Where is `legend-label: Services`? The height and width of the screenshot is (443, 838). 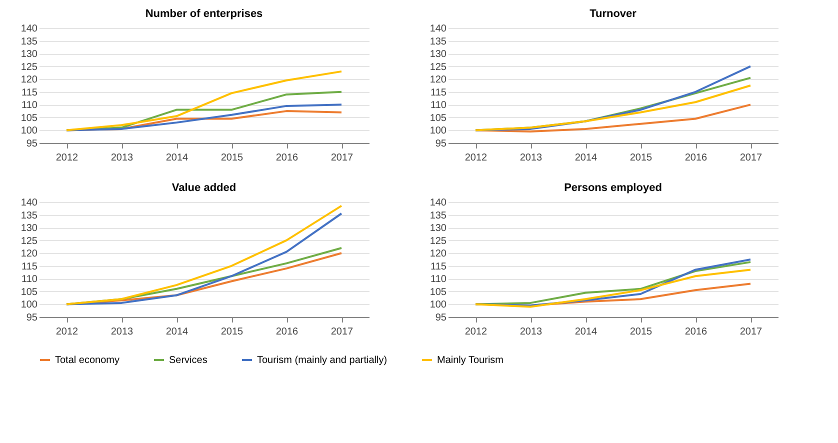
legend-label: Services is located at coordinates (188, 360).